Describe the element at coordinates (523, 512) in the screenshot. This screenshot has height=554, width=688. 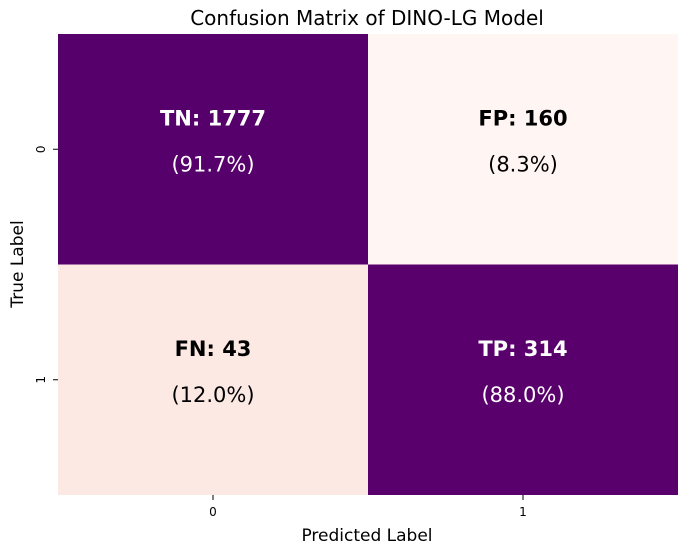
I see `x-tick-label: 1` at that location.